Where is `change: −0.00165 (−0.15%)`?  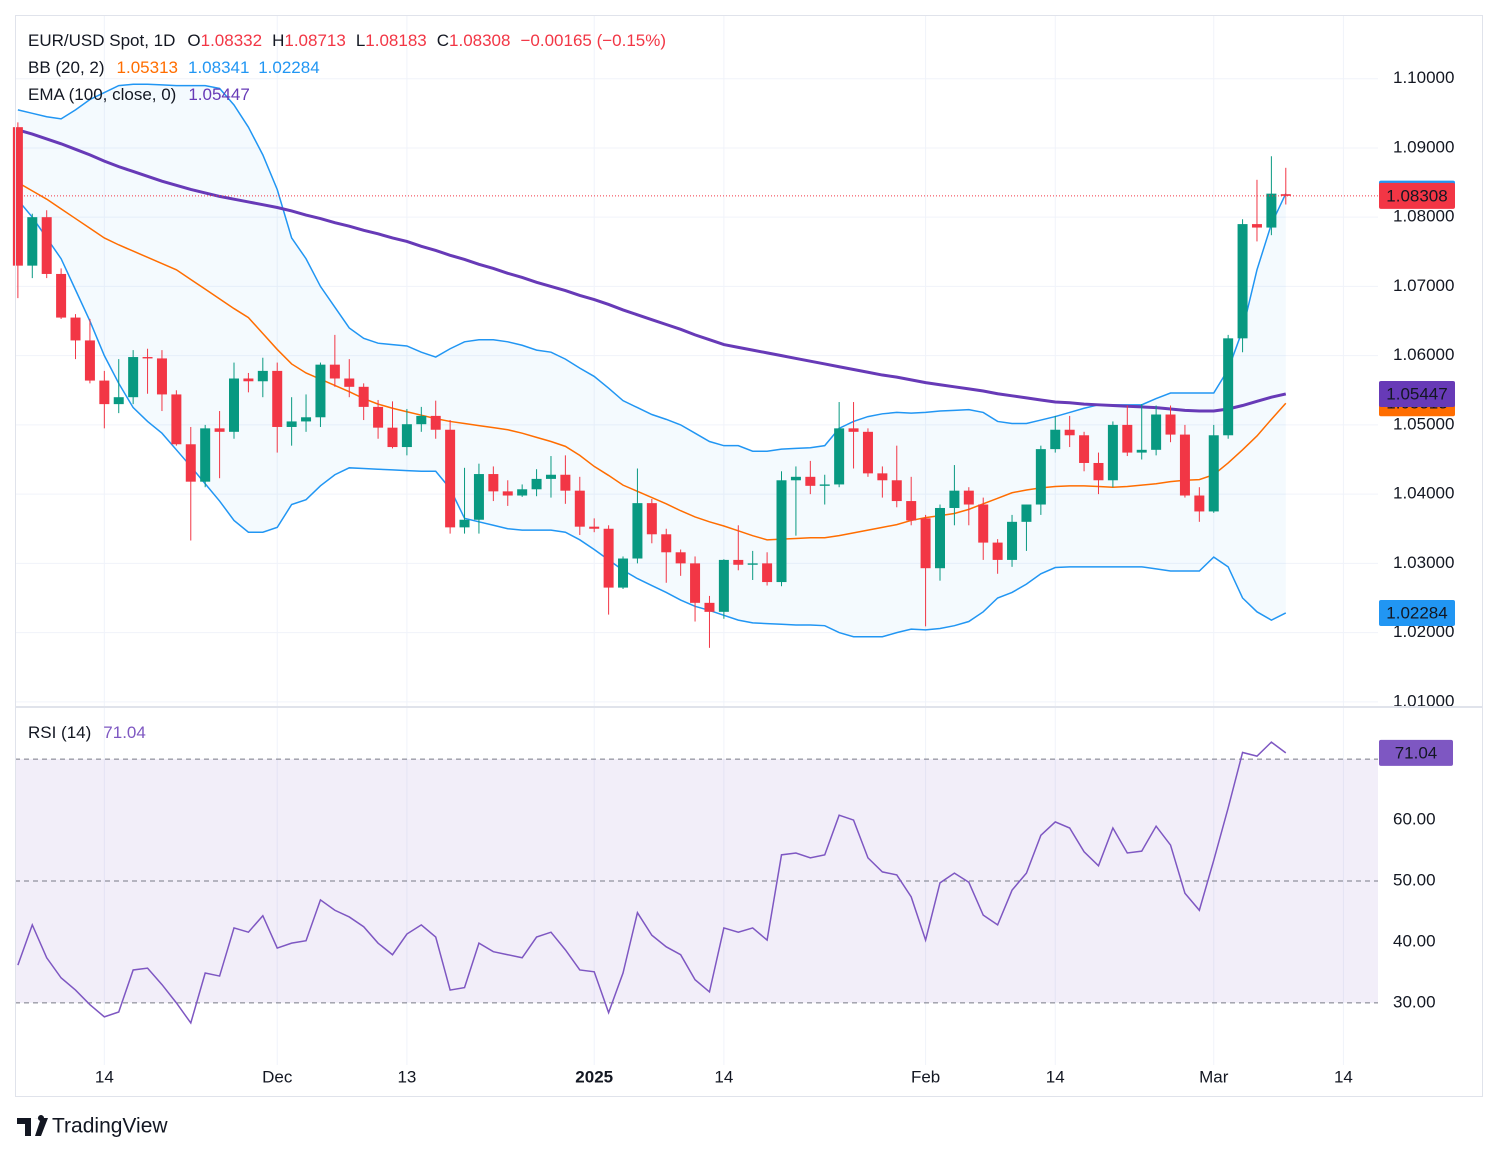
change: −0.00165 (−0.15%) is located at coordinates (593, 40).